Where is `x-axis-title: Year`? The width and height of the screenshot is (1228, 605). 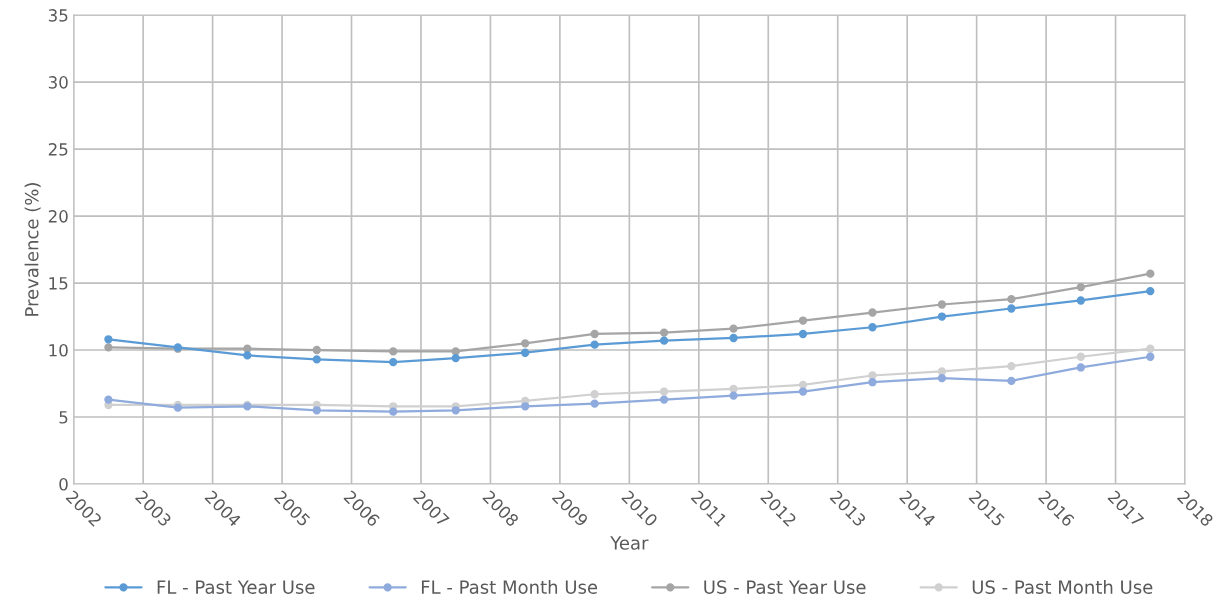 x-axis-title: Year is located at coordinates (629, 543).